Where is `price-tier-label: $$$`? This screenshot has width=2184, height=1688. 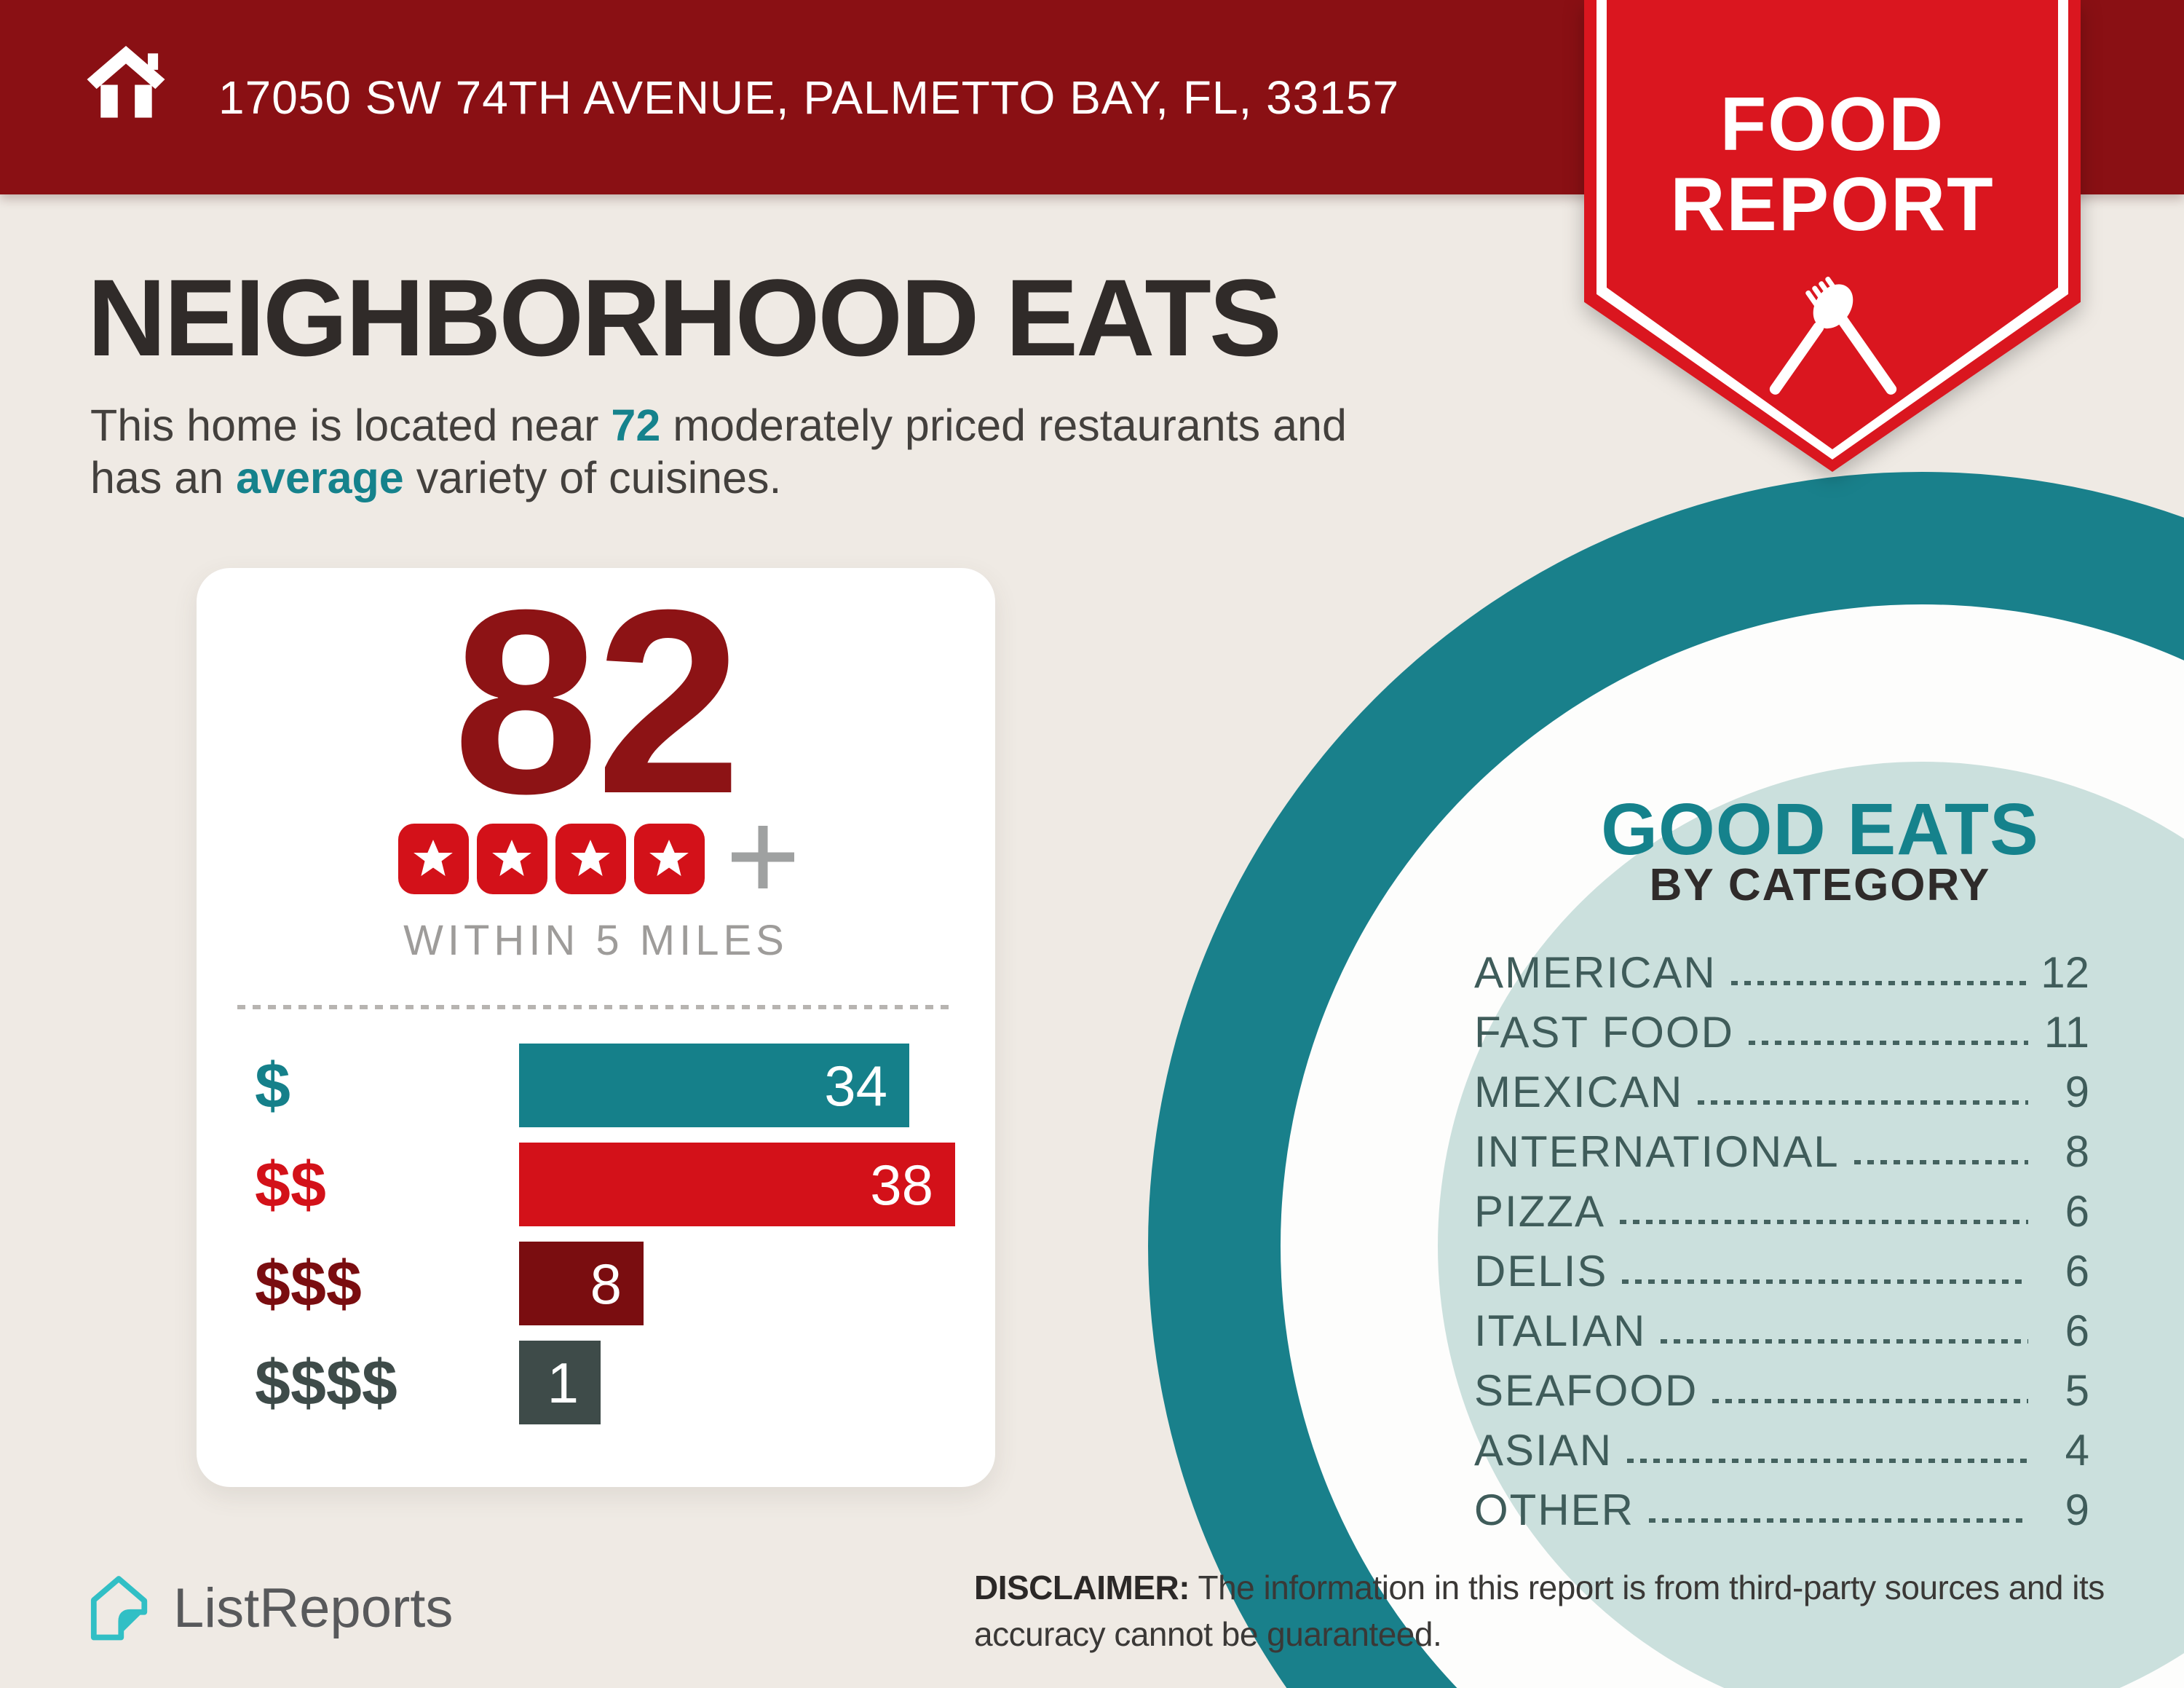 price-tier-label: $$$ is located at coordinates (308, 1283).